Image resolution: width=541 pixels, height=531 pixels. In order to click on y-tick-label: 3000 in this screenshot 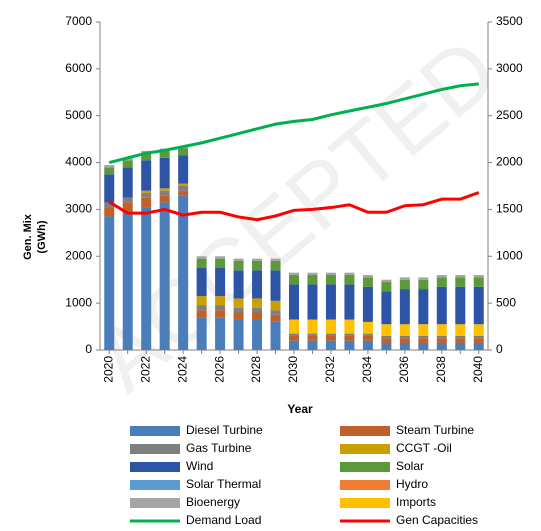, I will do `click(78, 209)`.